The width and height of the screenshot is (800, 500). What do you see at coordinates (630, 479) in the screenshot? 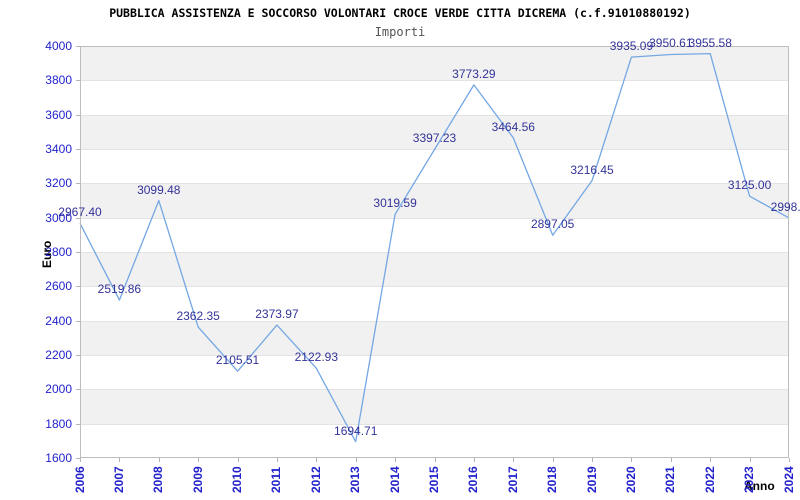
I see `x-tick-label: 2020` at bounding box center [630, 479].